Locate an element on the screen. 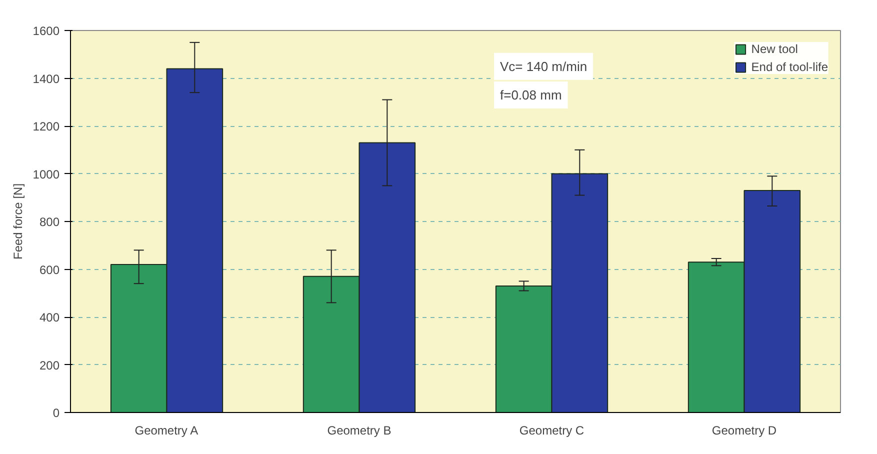  x-tick-label: Geometry D is located at coordinates (744, 431).